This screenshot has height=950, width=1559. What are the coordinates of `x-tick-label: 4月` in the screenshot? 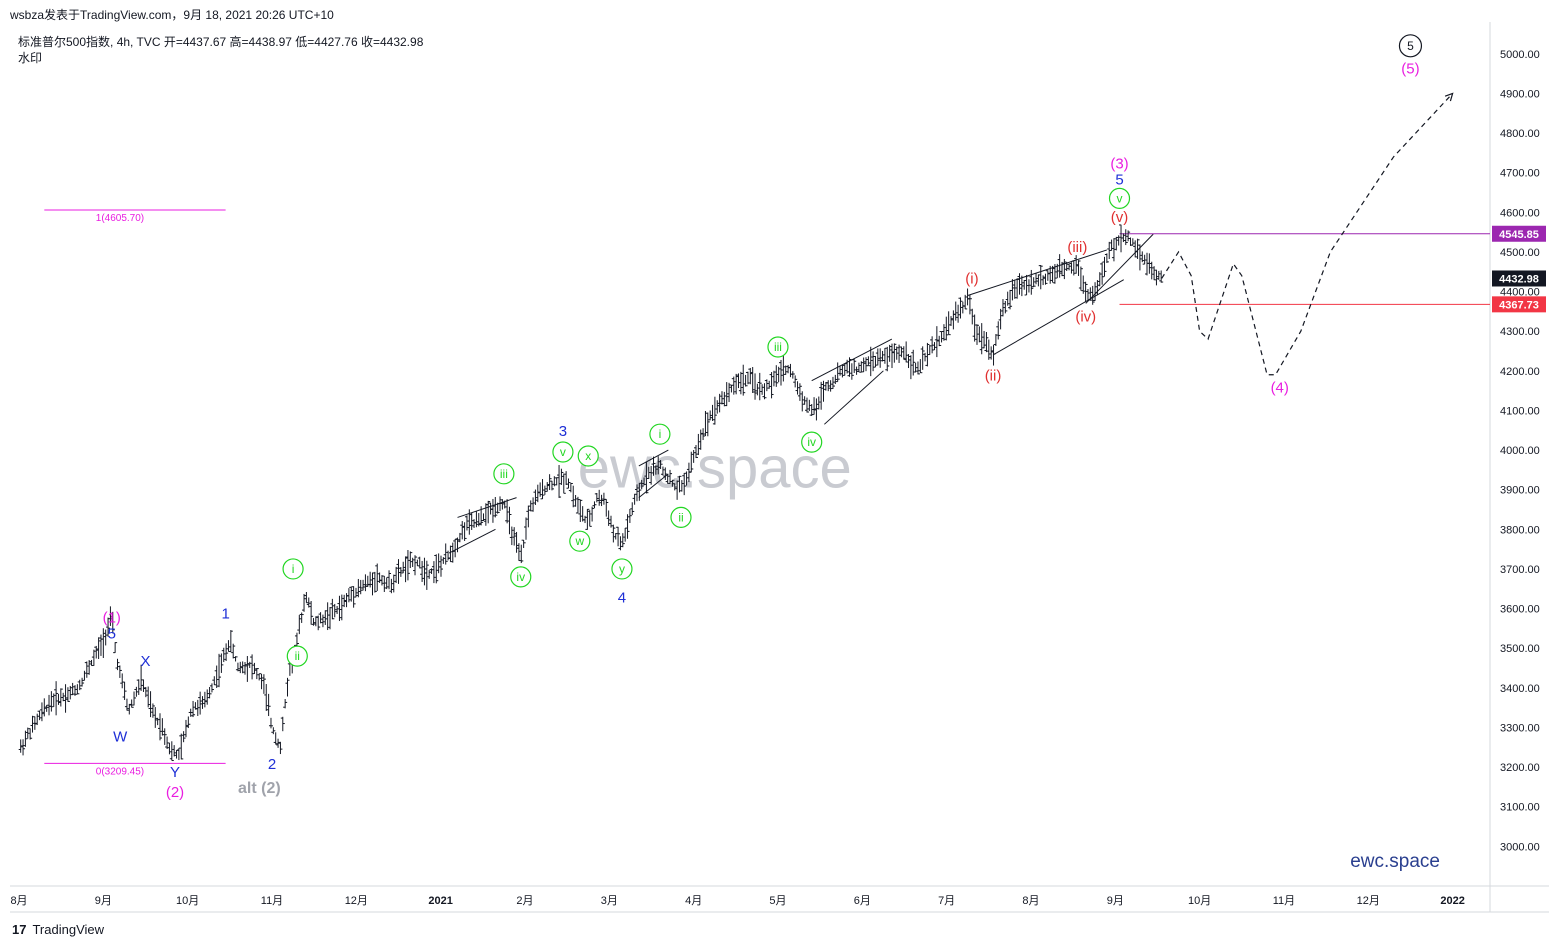 It's located at (693, 901).